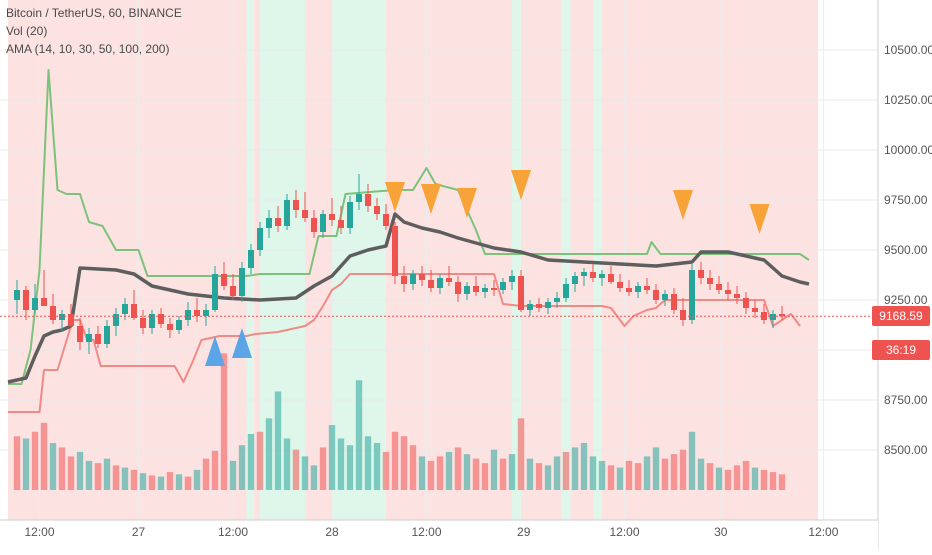 The height and width of the screenshot is (555, 932). Describe the element at coordinates (439, 535) in the screenshot. I see `time-axis-background` at that location.